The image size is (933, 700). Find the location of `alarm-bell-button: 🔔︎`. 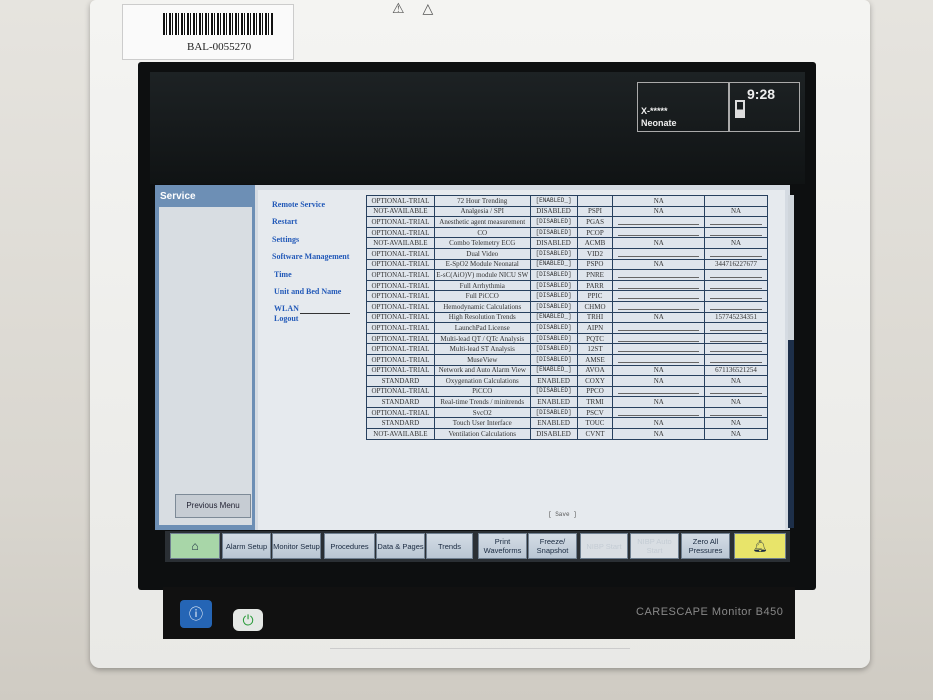

alarm-bell-button: 🔔︎ is located at coordinates (760, 546).